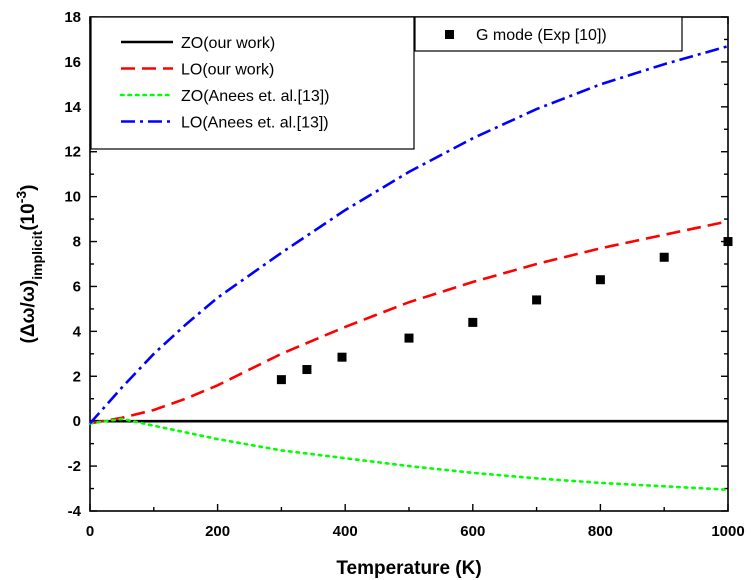  Describe the element at coordinates (408, 568) in the screenshot. I see `x-axis-title: Temperature (K)` at that location.